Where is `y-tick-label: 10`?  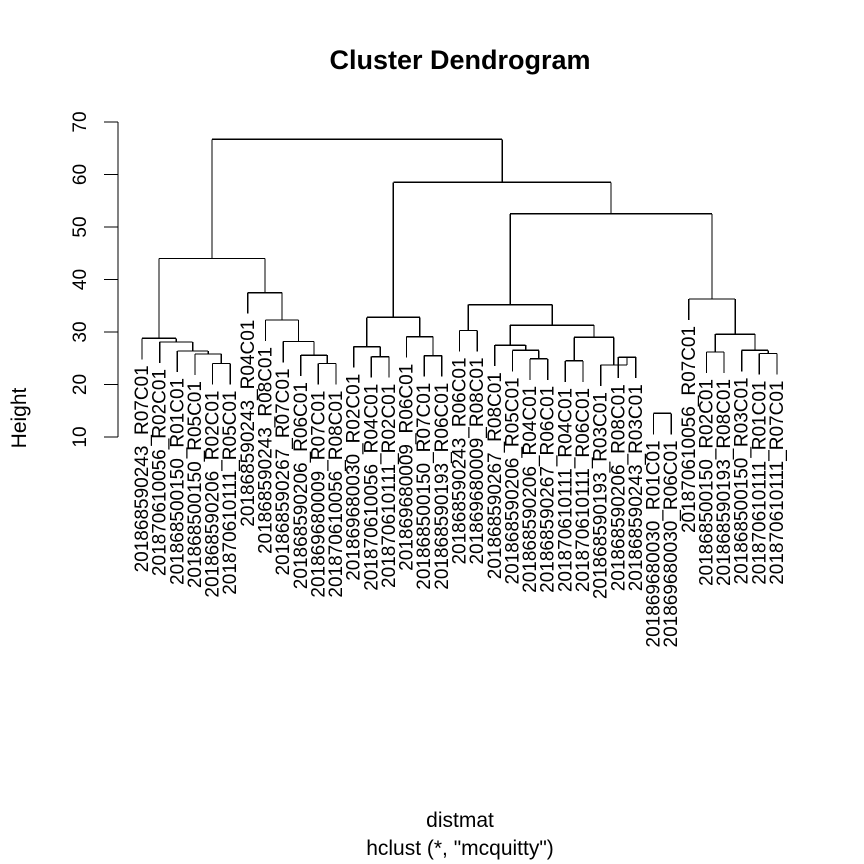
y-tick-label: 10 is located at coordinates (80, 436).